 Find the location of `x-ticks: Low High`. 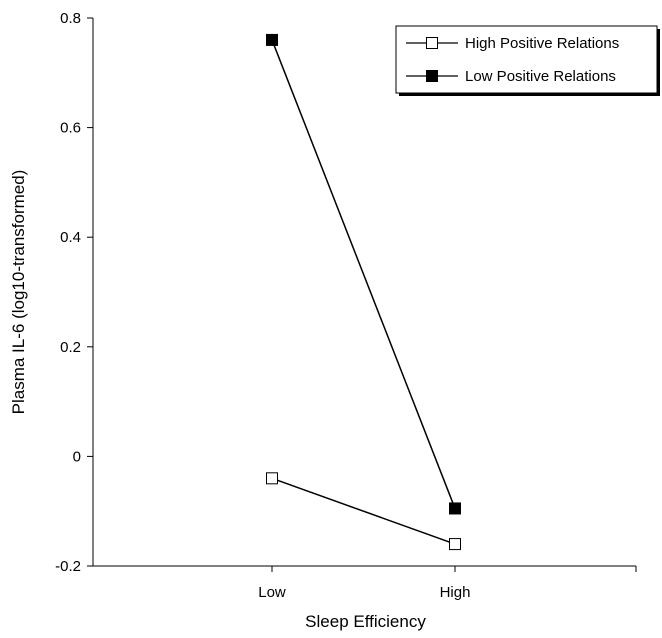

x-ticks: Low High is located at coordinates (447, 583).